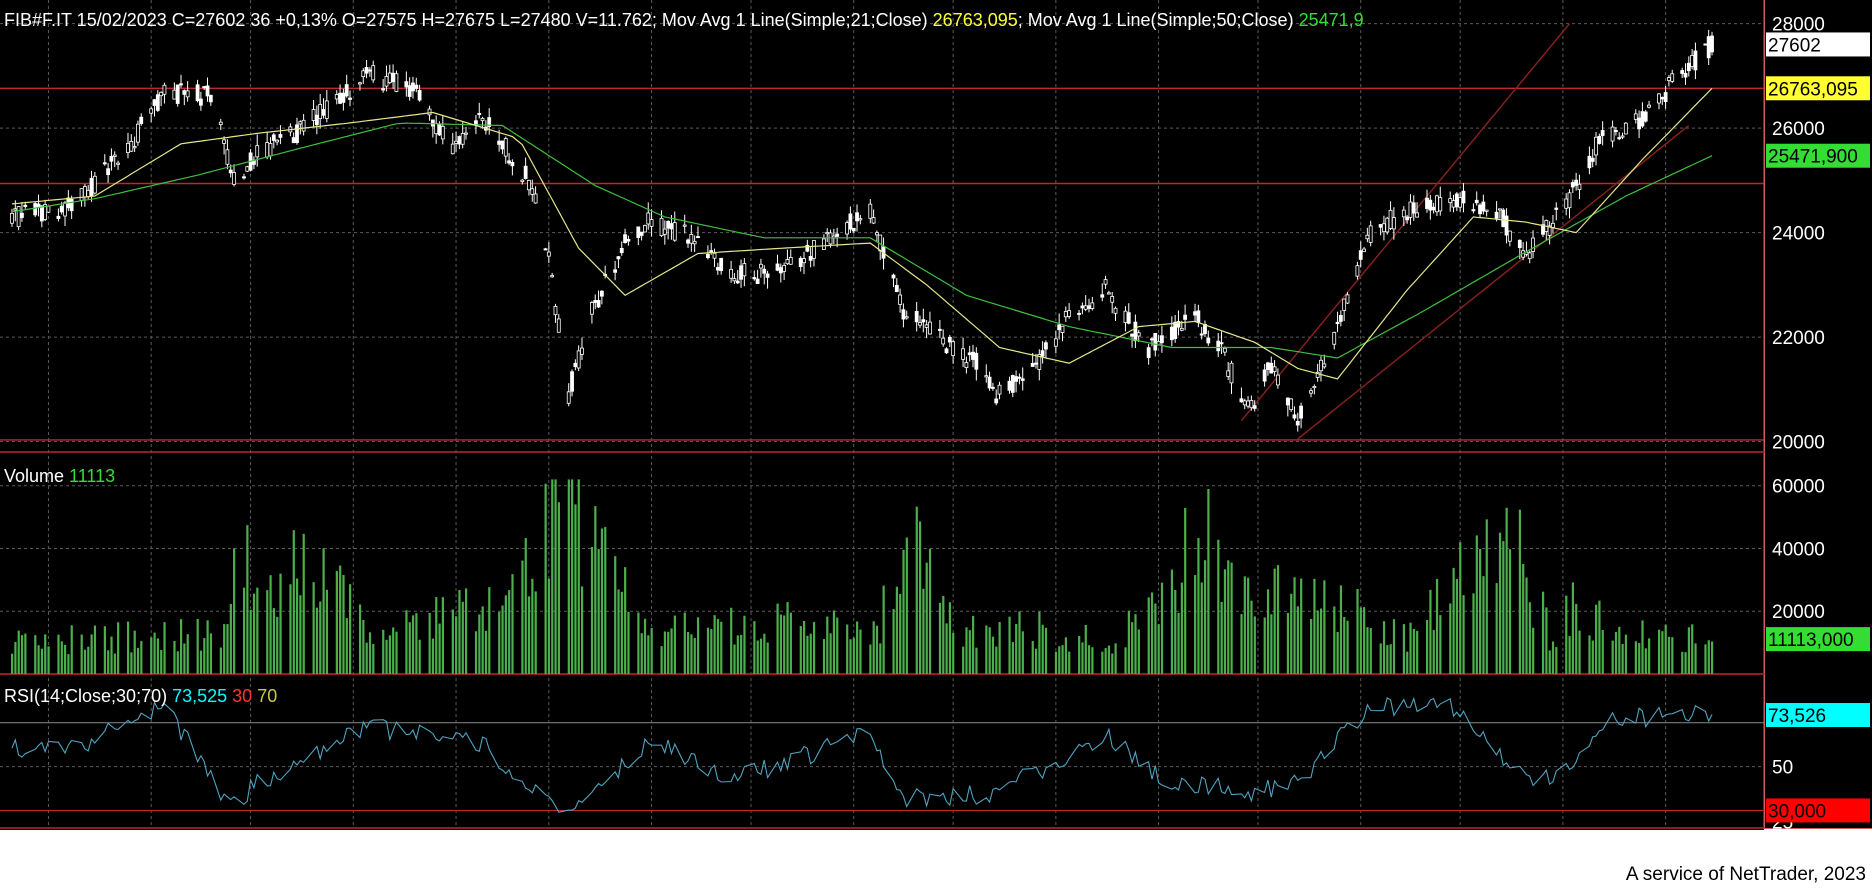 The image size is (1872, 888). Describe the element at coordinates (1798, 129) in the screenshot. I see `price-tick-label: 26000` at that location.